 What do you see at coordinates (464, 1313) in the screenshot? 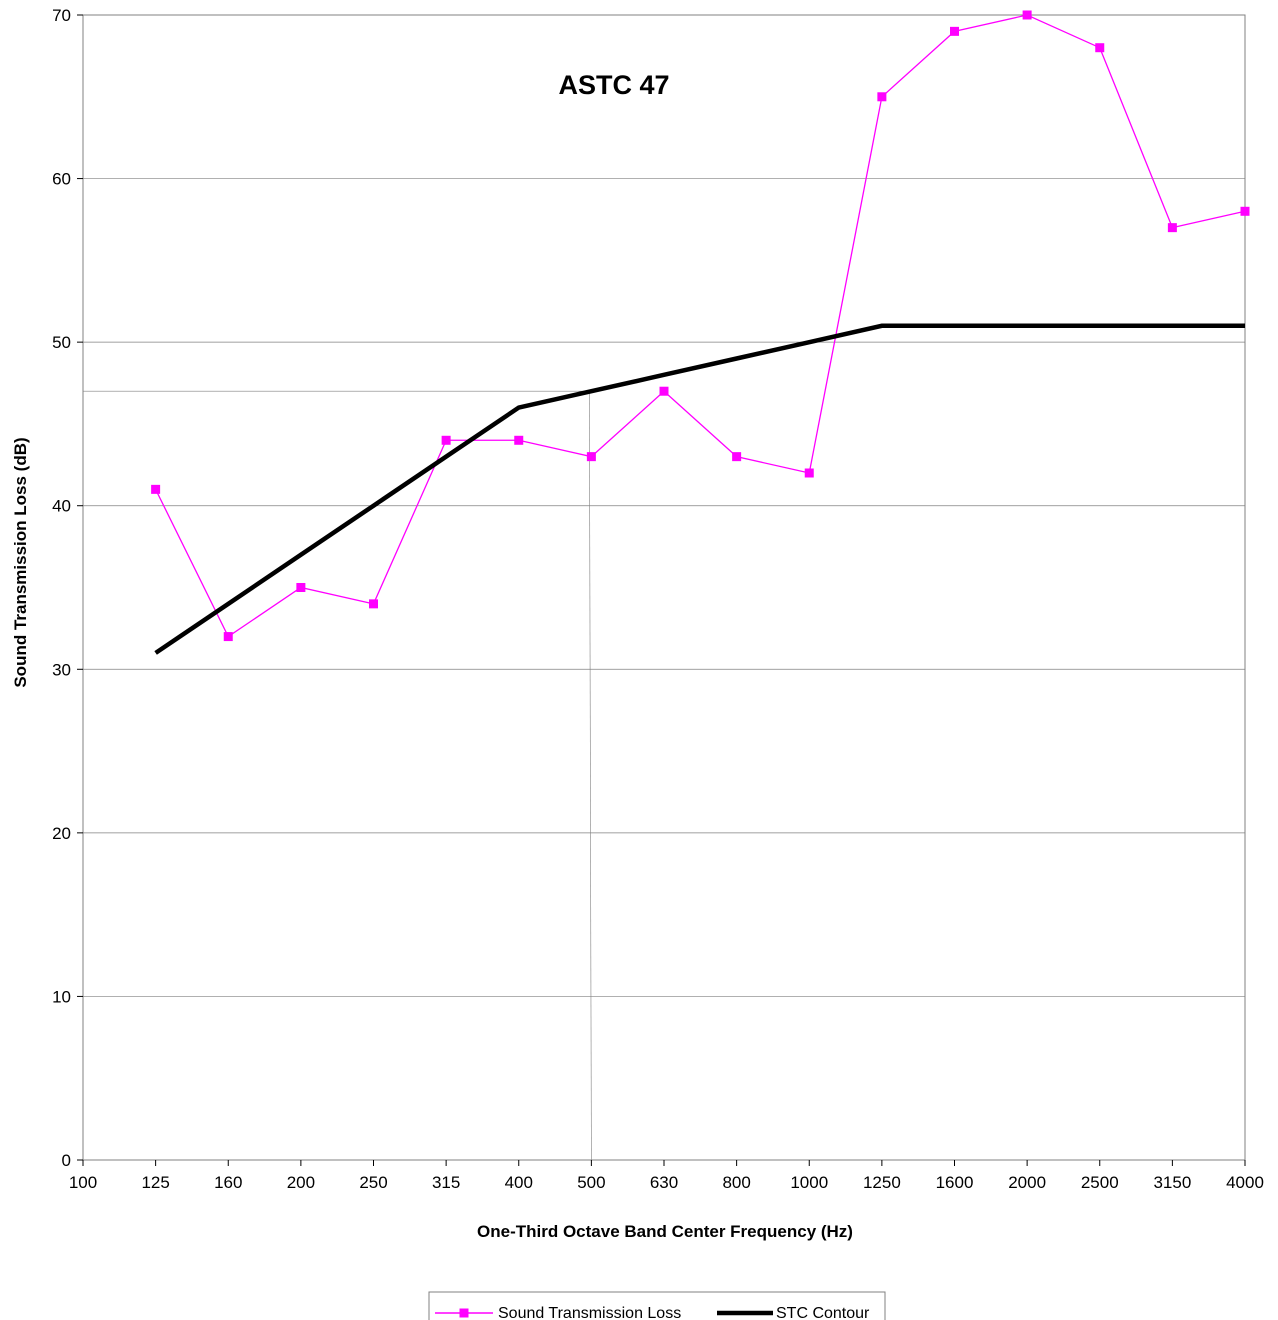
I see `legend-marker-transmission-loss` at bounding box center [464, 1313].